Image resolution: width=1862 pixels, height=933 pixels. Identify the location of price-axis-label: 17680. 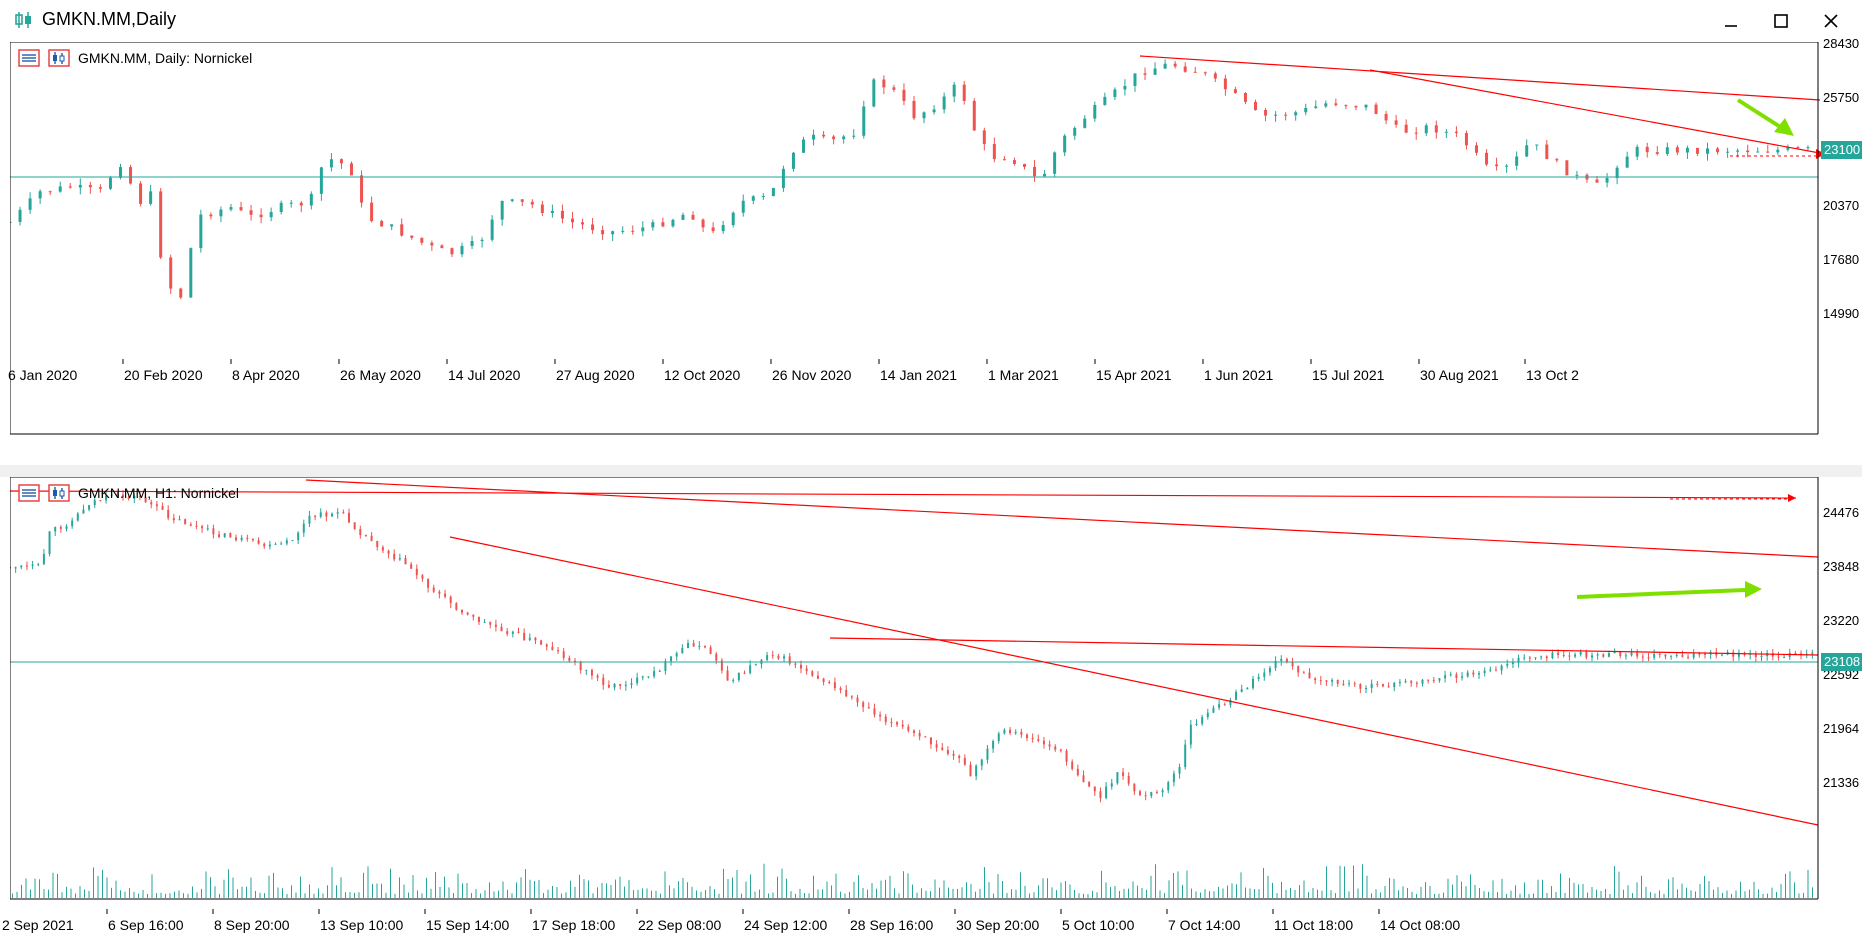
(1841, 259).